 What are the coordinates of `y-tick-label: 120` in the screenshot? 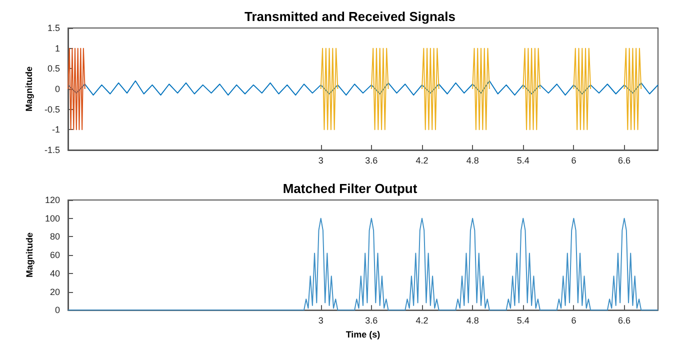 It's located at (52, 200).